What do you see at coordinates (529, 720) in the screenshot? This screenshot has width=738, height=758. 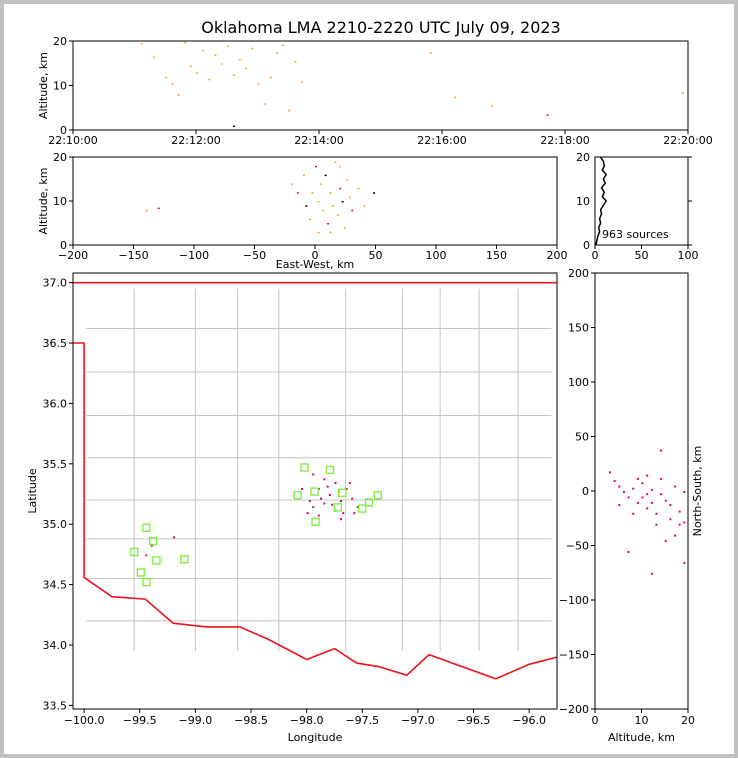 I see `x-tick-label: −96.0` at bounding box center [529, 720].